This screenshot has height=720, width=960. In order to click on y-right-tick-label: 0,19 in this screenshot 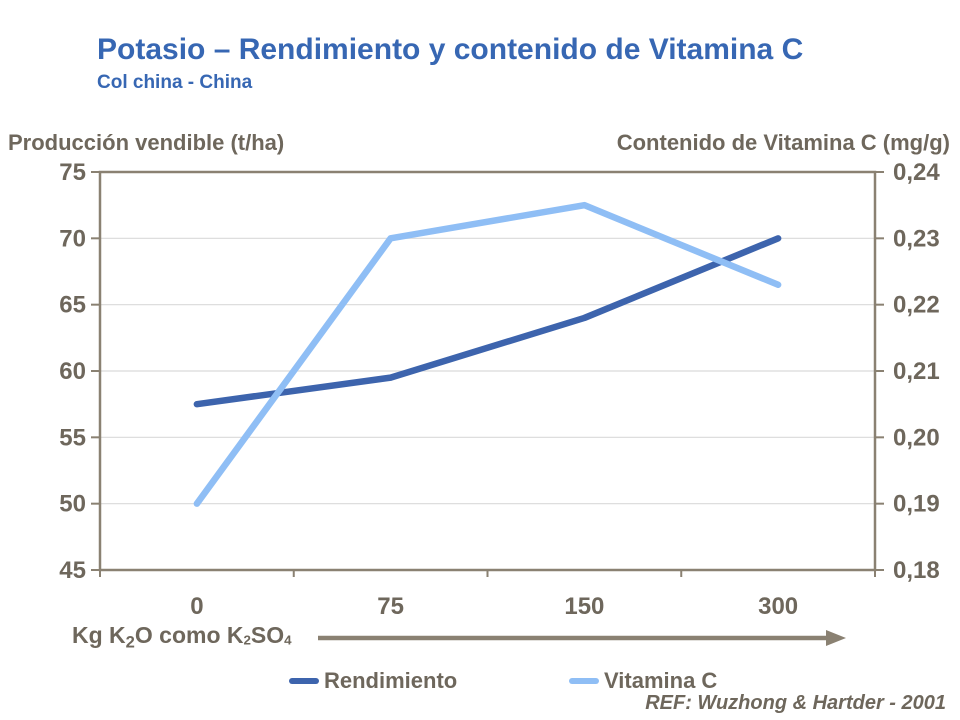, I will do `click(916, 504)`.